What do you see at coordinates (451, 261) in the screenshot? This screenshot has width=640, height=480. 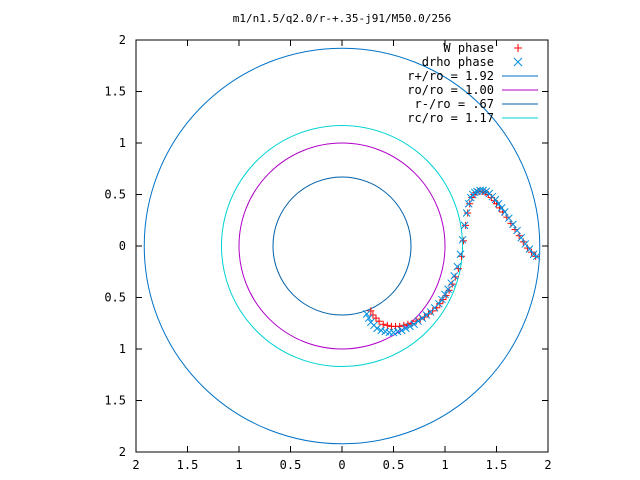 I see `phase-series` at bounding box center [451, 261].